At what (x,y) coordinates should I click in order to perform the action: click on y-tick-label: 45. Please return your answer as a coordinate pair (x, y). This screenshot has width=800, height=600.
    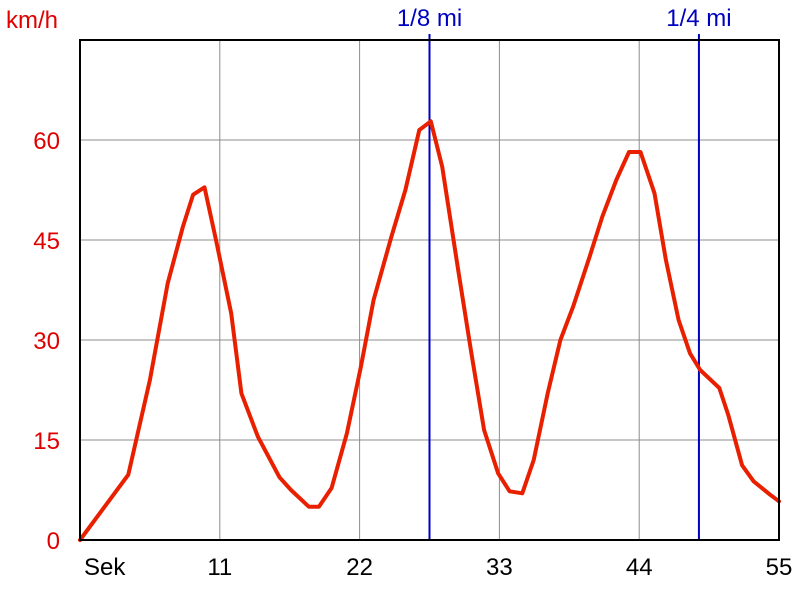
    Looking at the image, I should click on (46, 241).